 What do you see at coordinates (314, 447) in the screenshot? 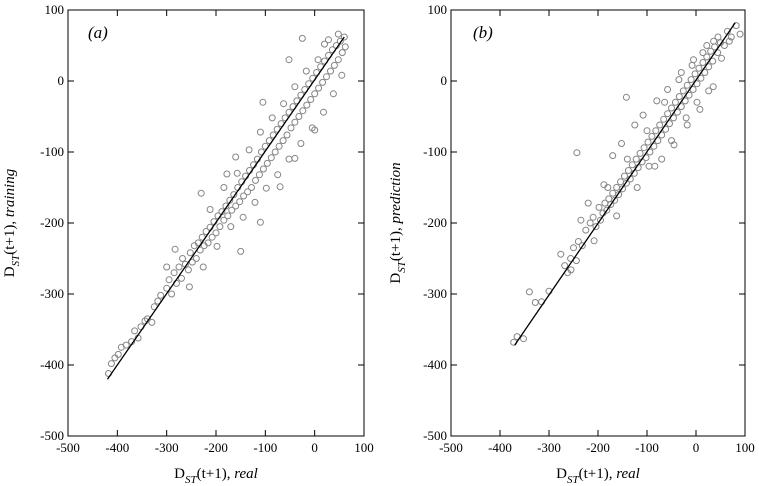
I see `x-tick-label: 0` at bounding box center [314, 447].